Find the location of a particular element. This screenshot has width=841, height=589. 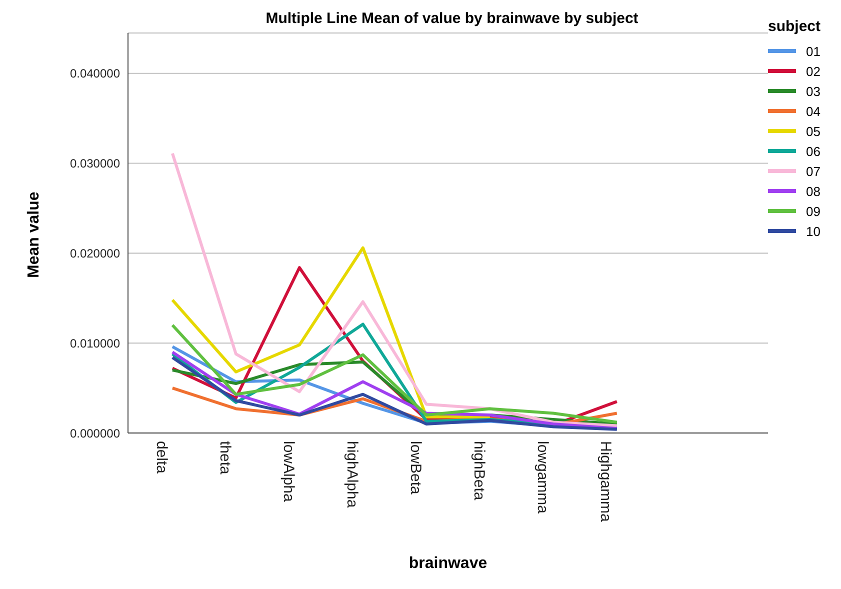

legend-label: 07 is located at coordinates (813, 171).